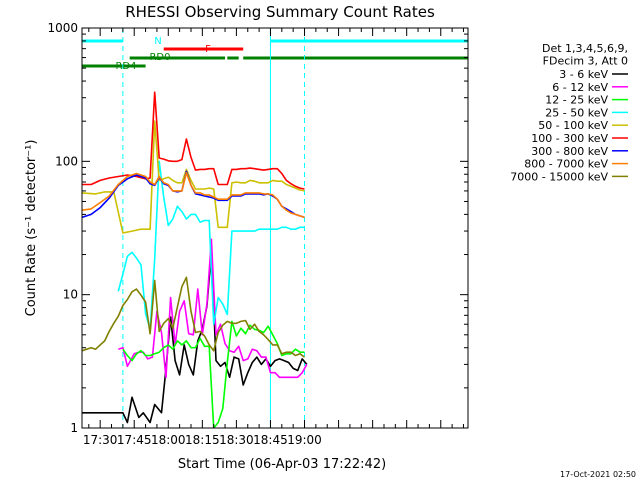  What do you see at coordinates (573, 125) in the screenshot?
I see `legend-entry: 50 - 100 keV` at bounding box center [573, 125].